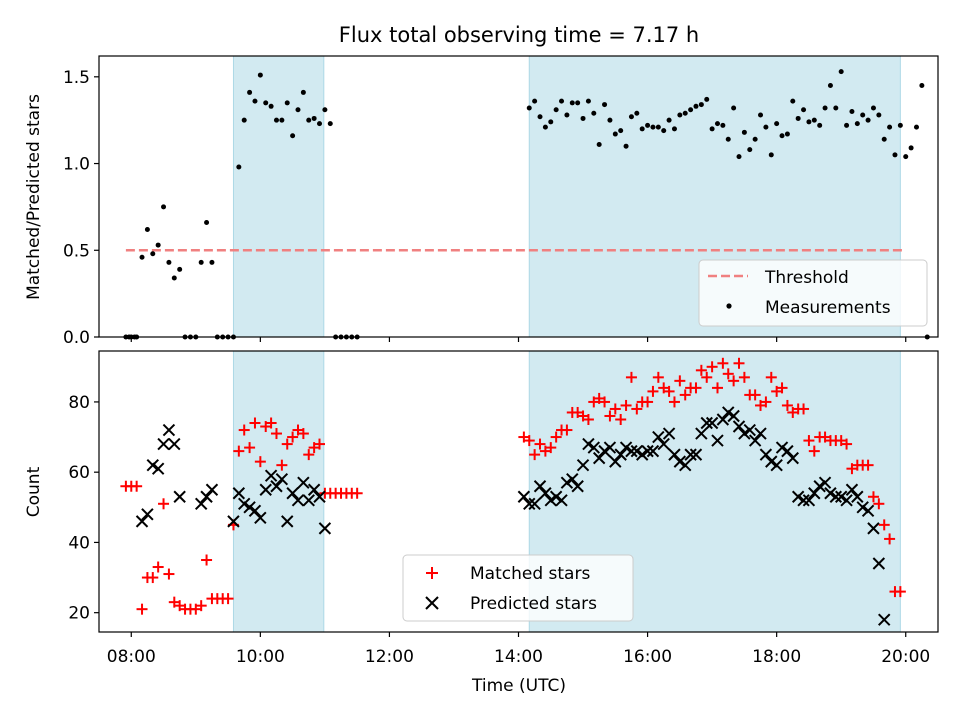  I want to click on legend-matched-swatch, so click(432, 573).